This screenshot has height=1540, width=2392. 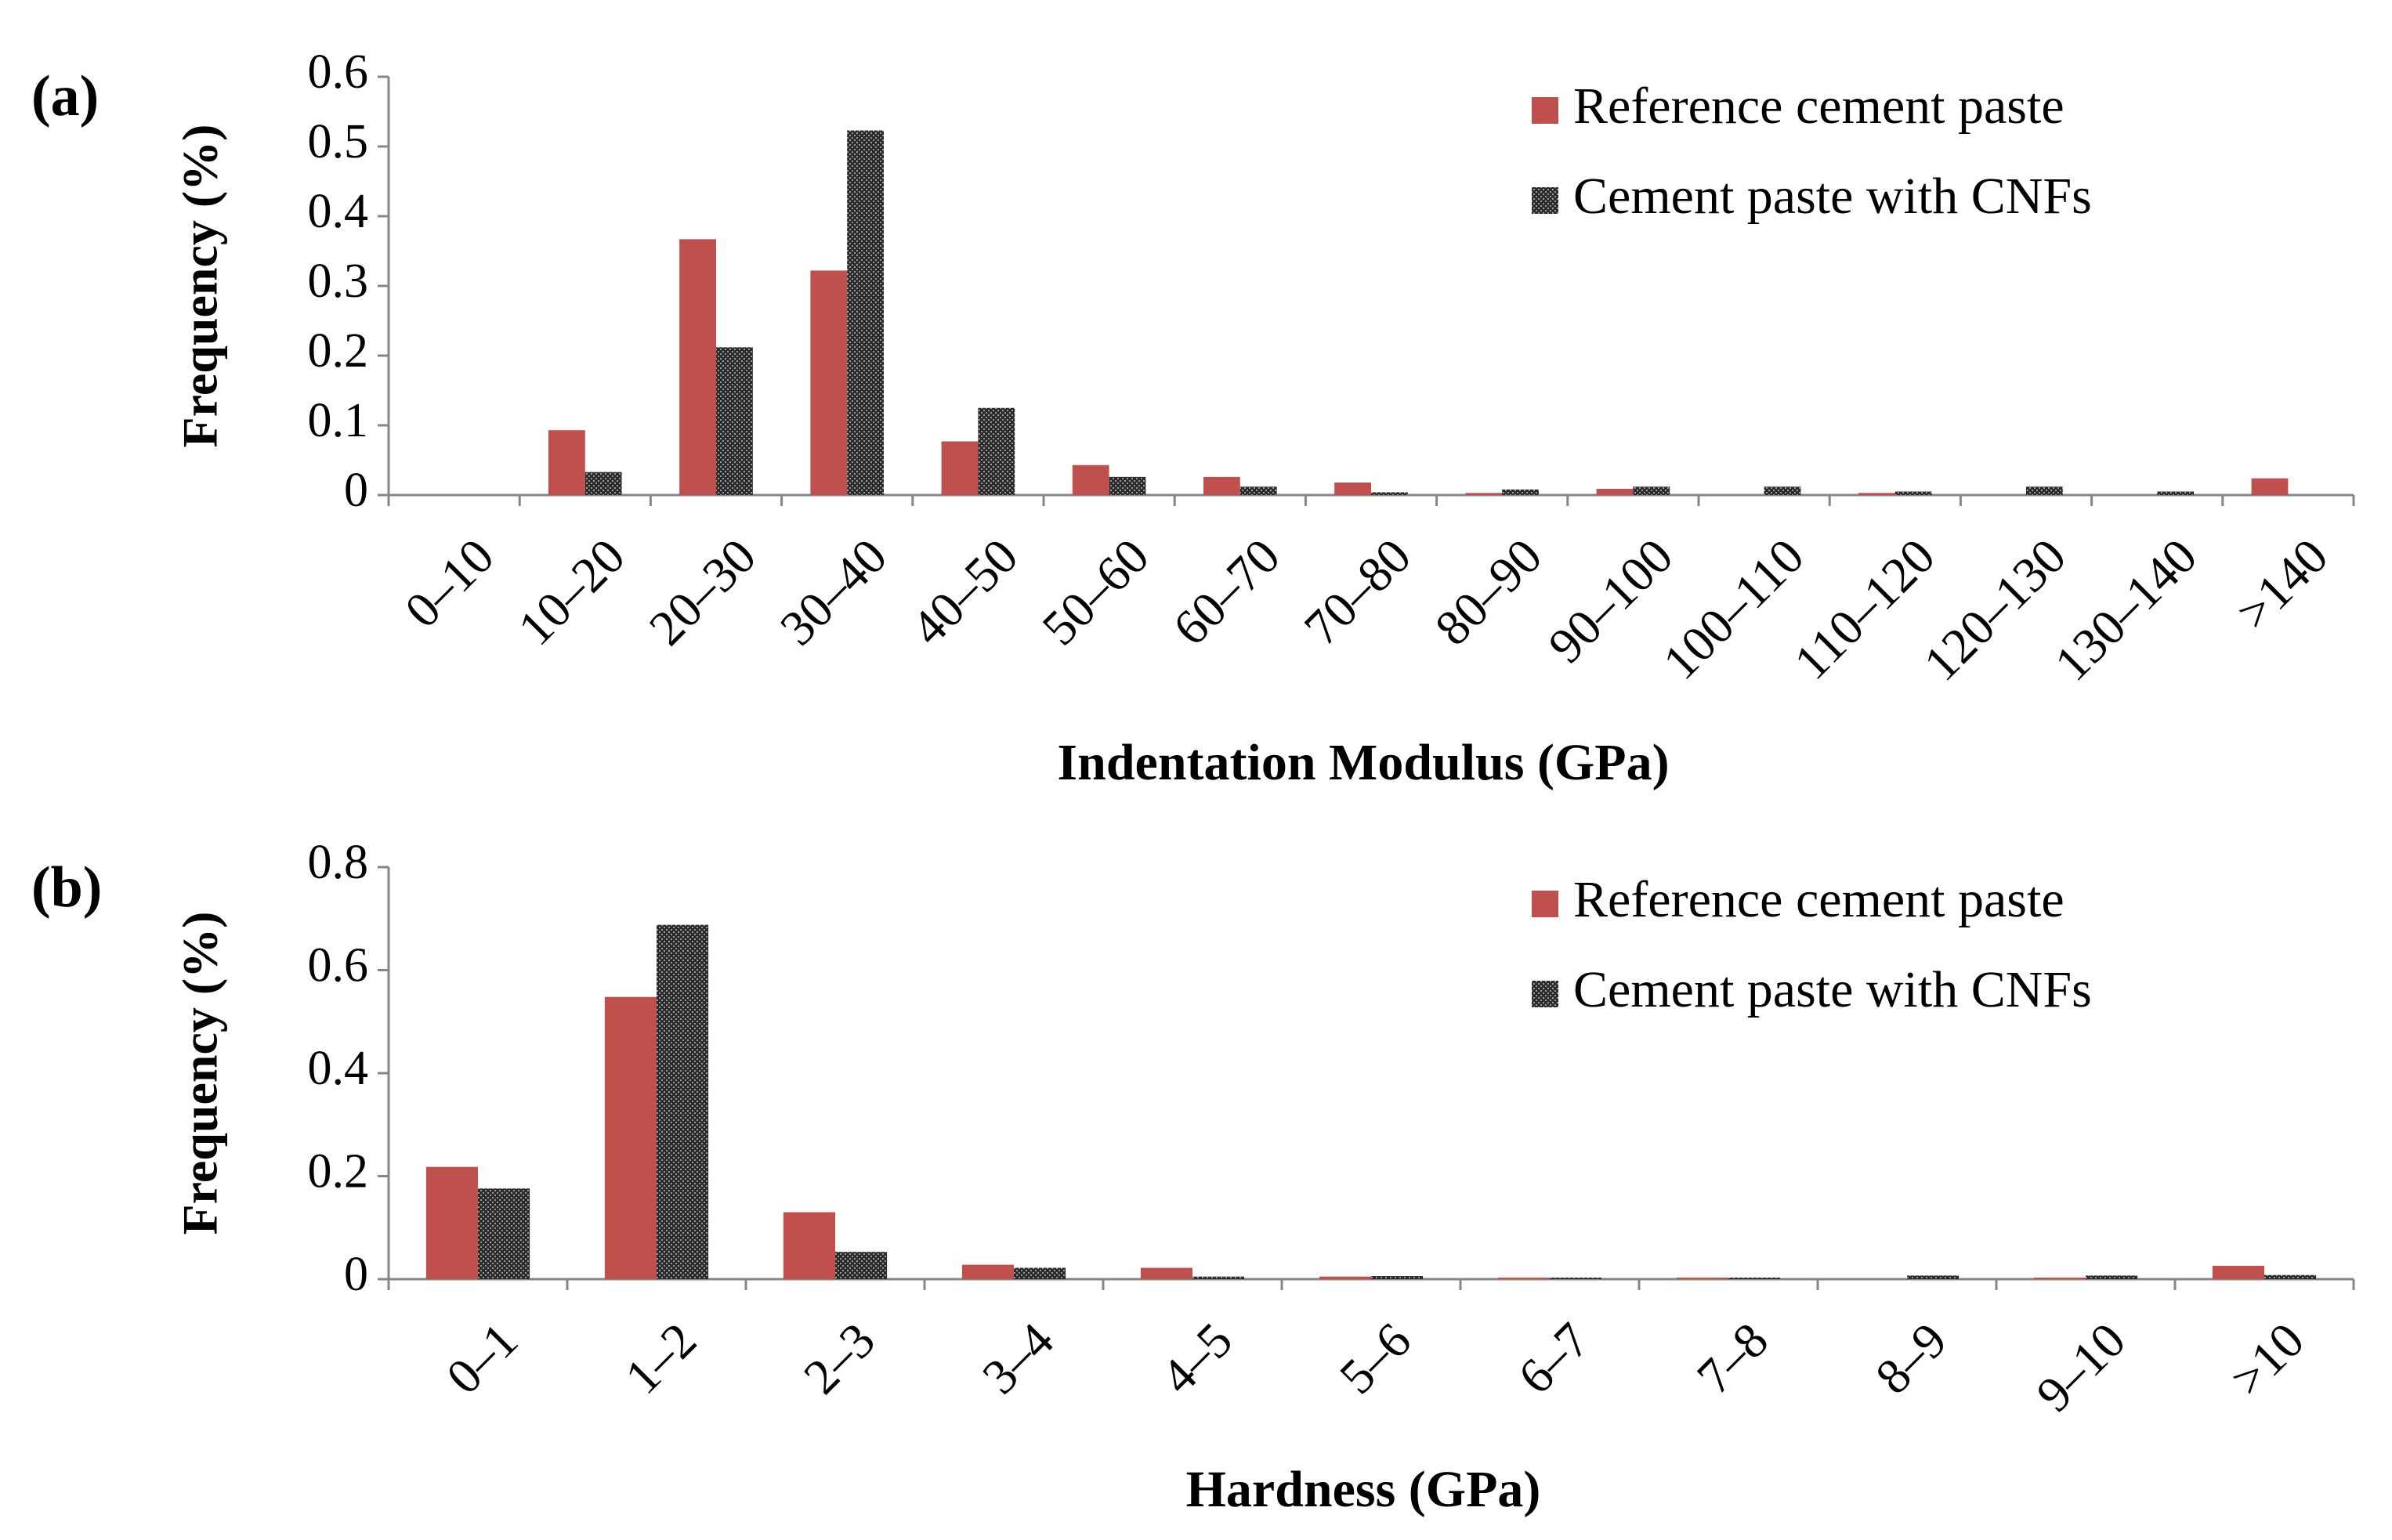 I want to click on y-tick-label: 0.5, so click(x=338, y=141).